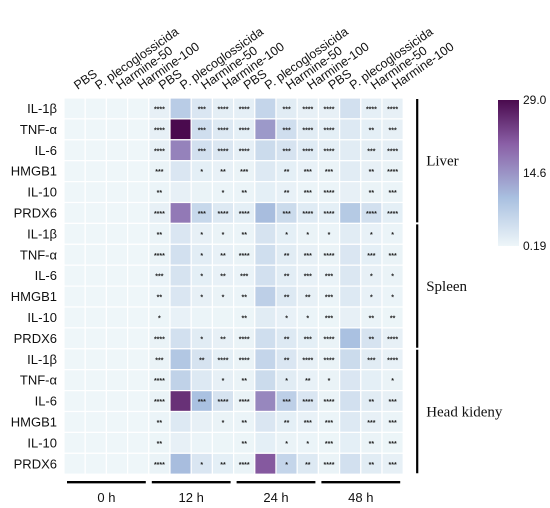  I want to click on colorbar-tick-label: 29.0, so click(535, 100).